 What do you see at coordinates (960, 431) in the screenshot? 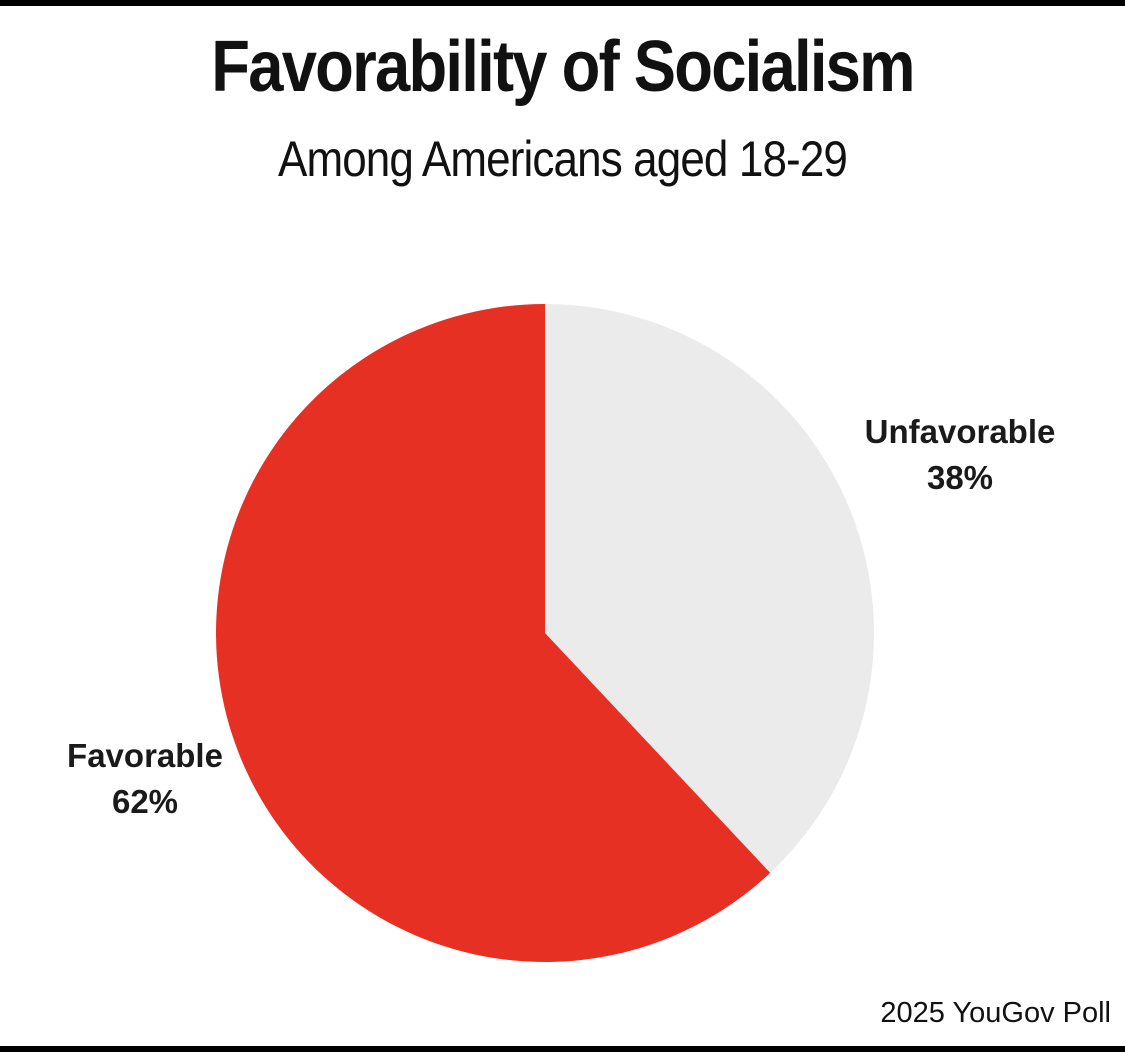
I see `slice-label-unfavorable: Unfavorable` at bounding box center [960, 431].